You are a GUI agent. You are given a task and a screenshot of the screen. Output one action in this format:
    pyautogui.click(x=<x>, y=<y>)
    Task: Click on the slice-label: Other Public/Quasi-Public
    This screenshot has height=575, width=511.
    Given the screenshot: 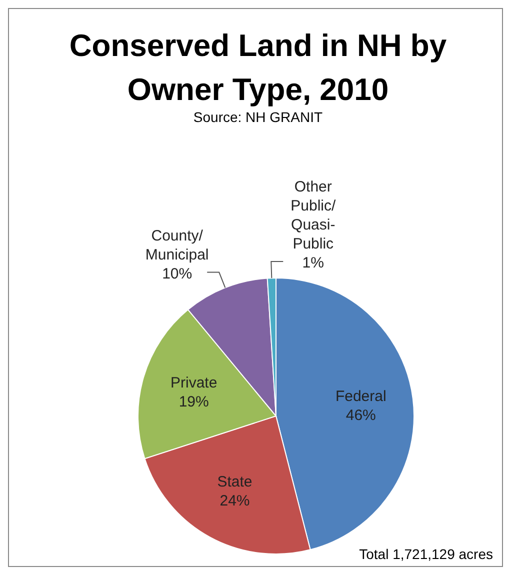 What is the action you would take?
    pyautogui.click(x=313, y=215)
    